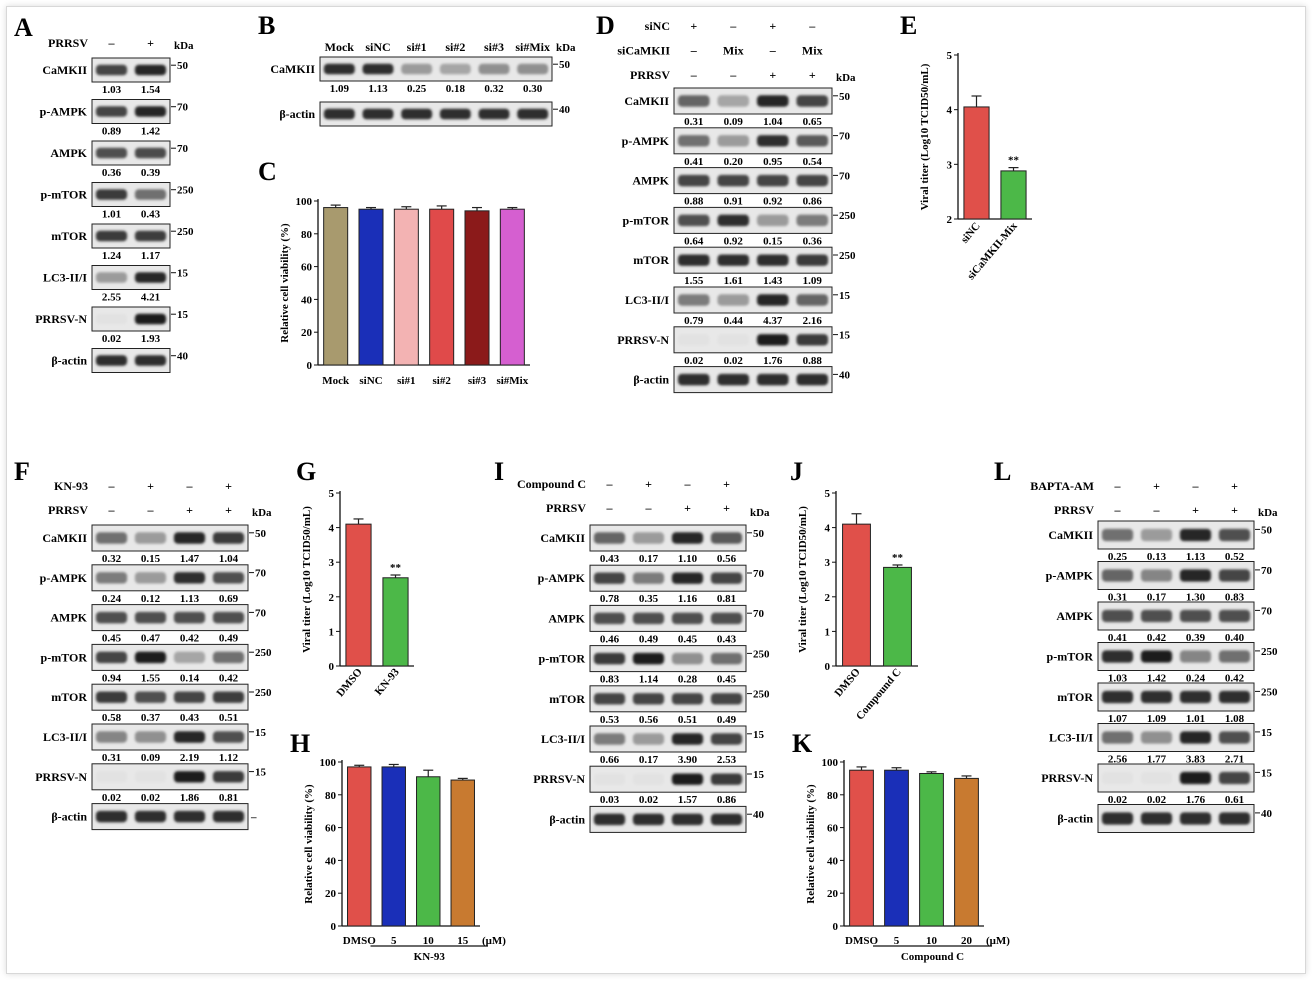  What do you see at coordinates (1235, 598) in the screenshot?
I see `blotL-quant-value: 0.83` at bounding box center [1235, 598].